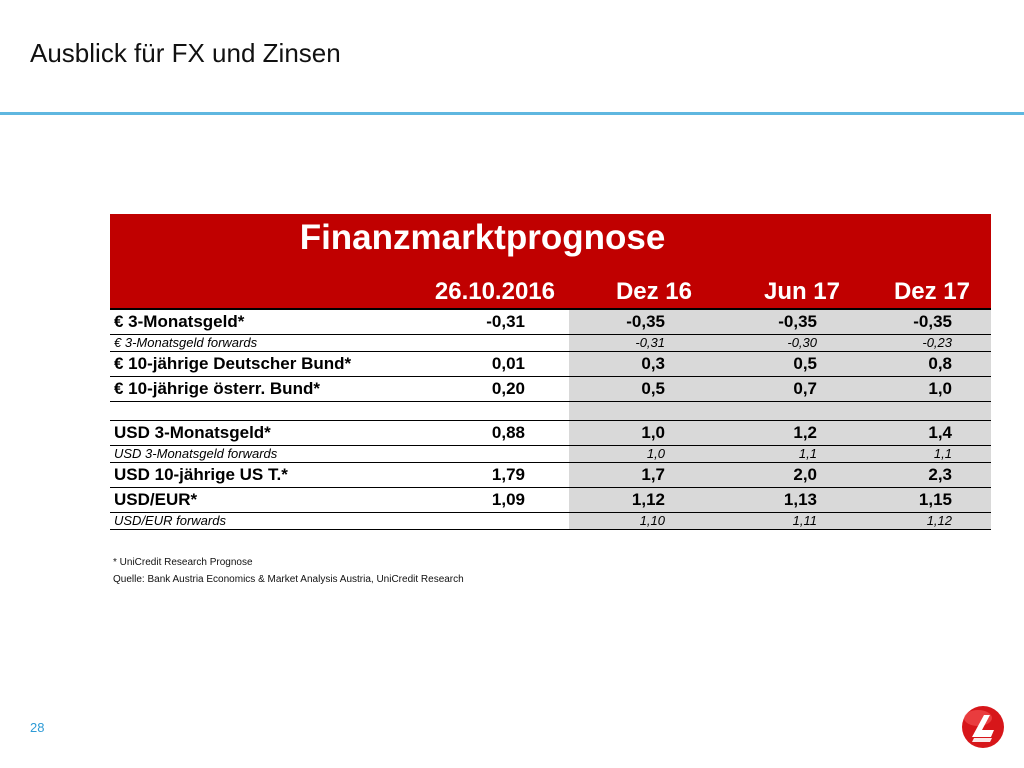 This screenshot has height=768, width=1024. I want to click on column-header: Dez 17, so click(931, 291).